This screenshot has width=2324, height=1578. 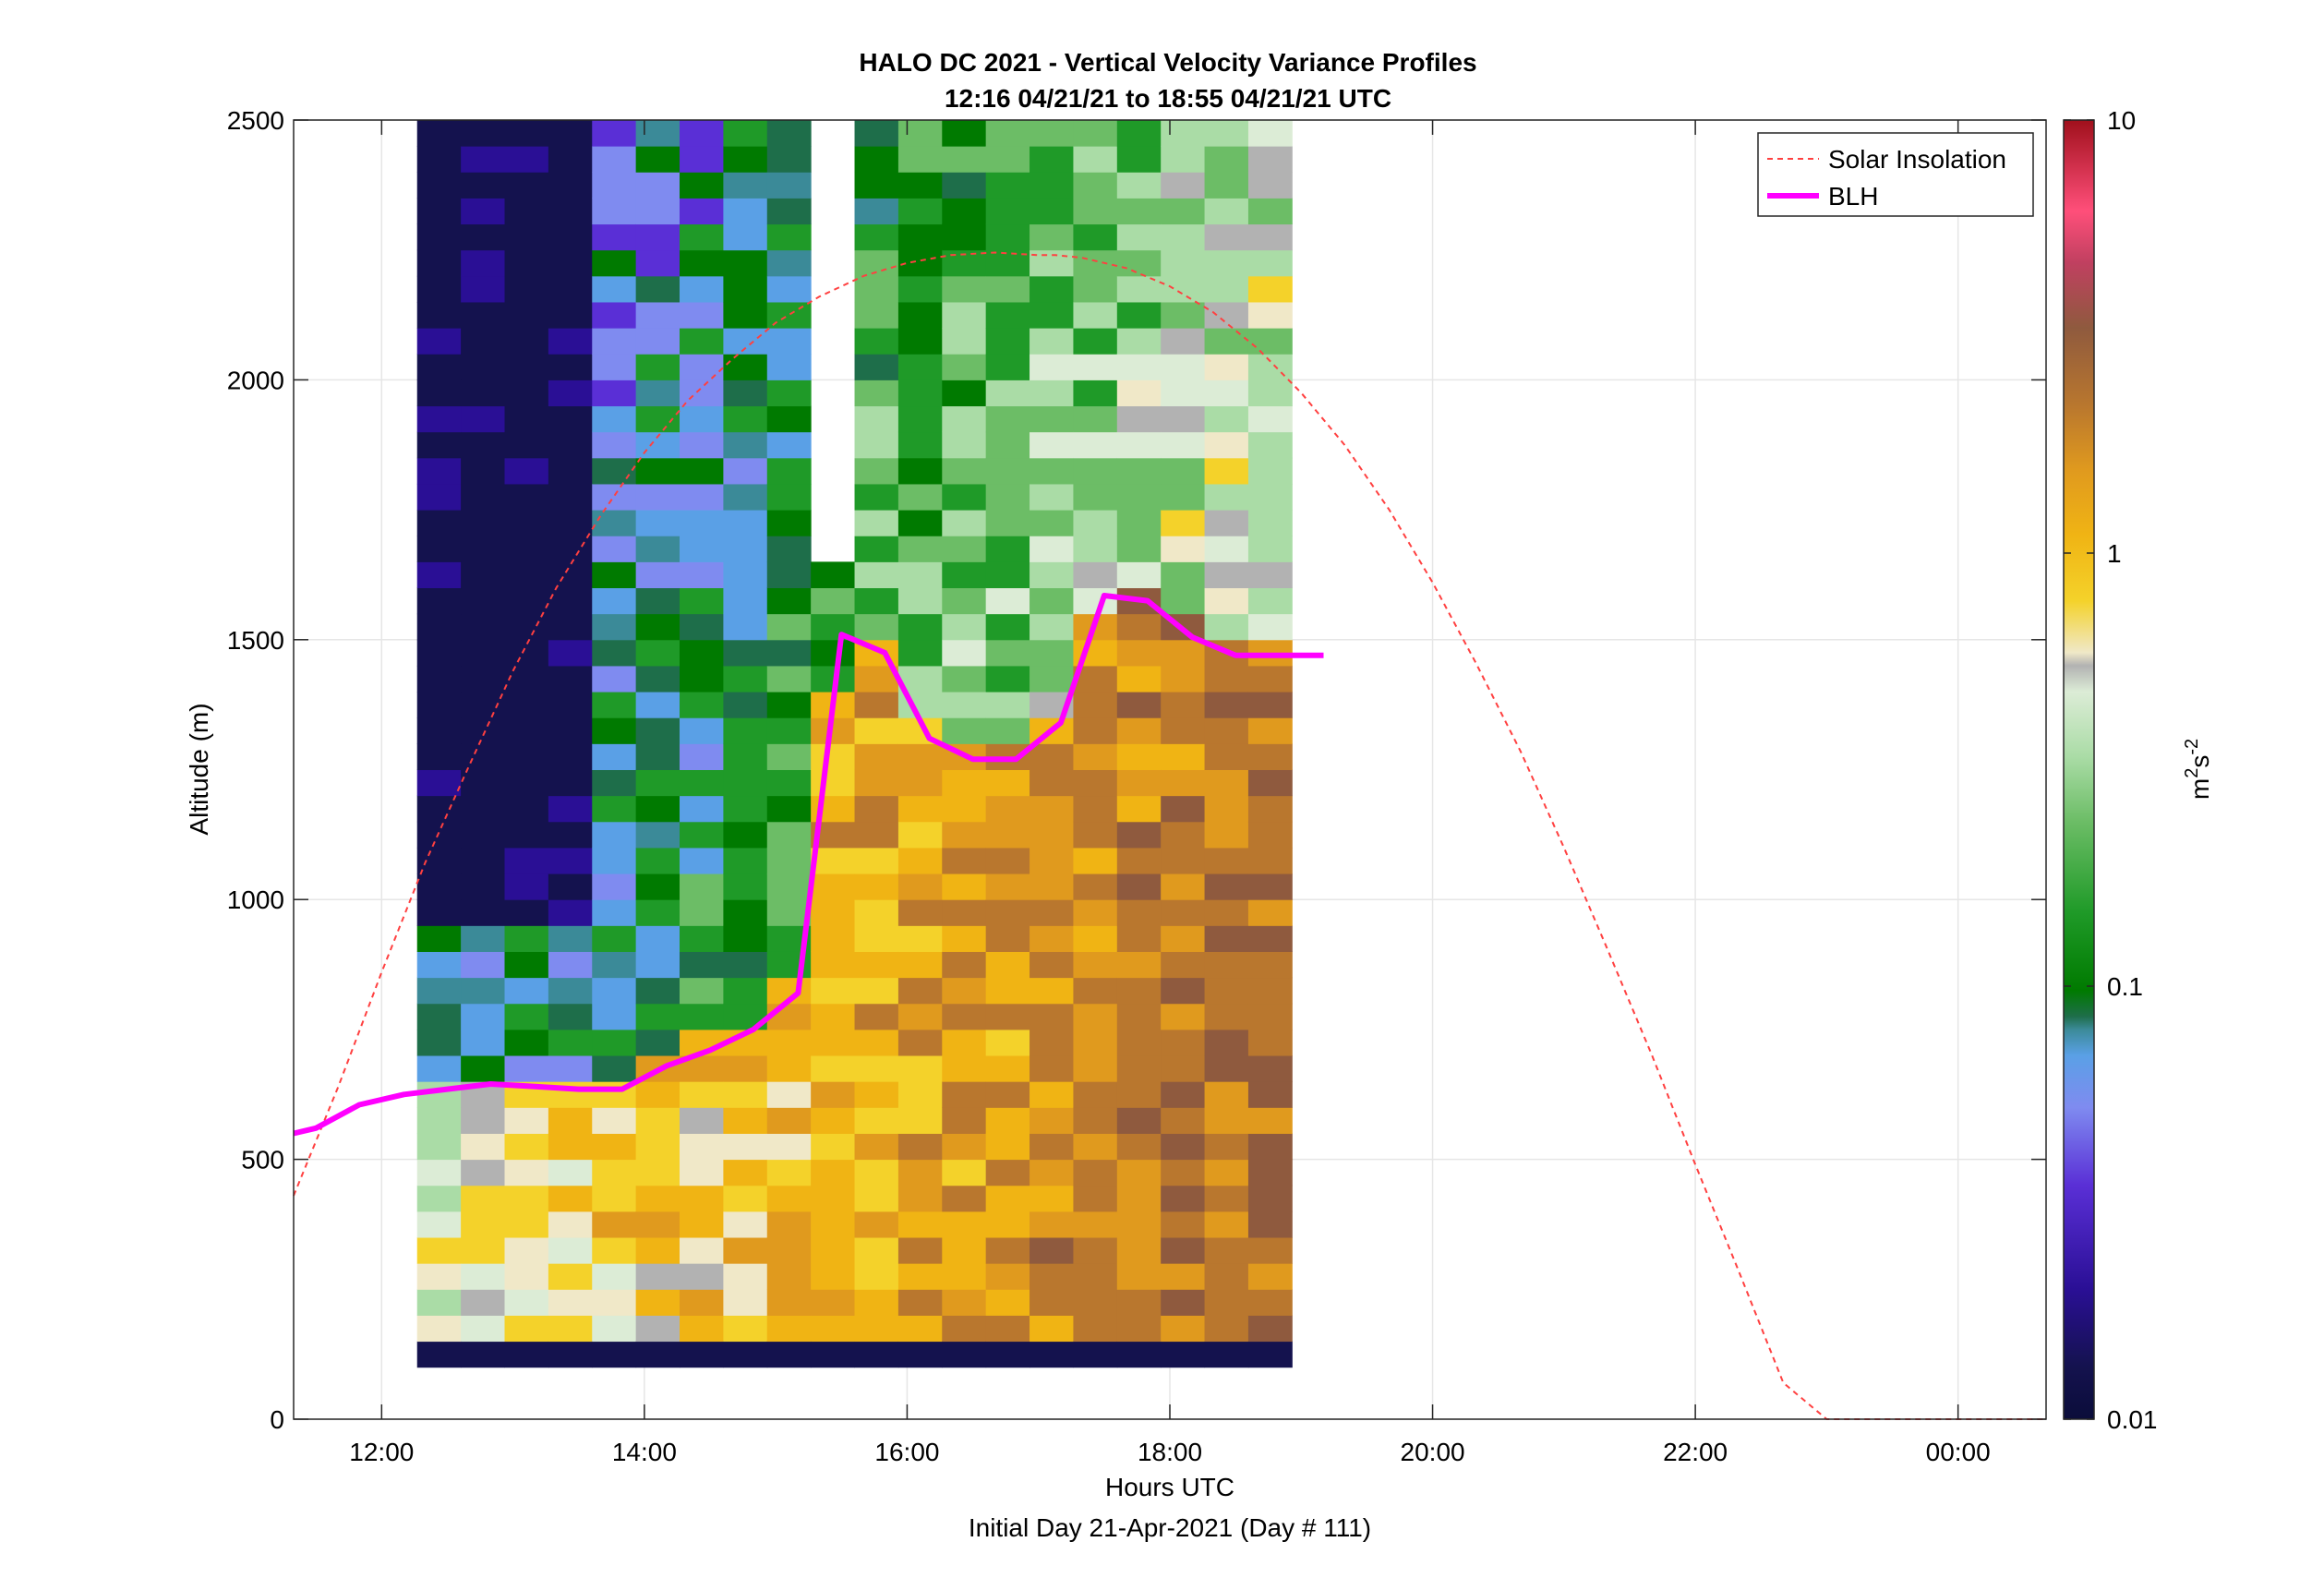 What do you see at coordinates (1958, 1452) in the screenshot?
I see `x-tick-label: 00:00` at bounding box center [1958, 1452].